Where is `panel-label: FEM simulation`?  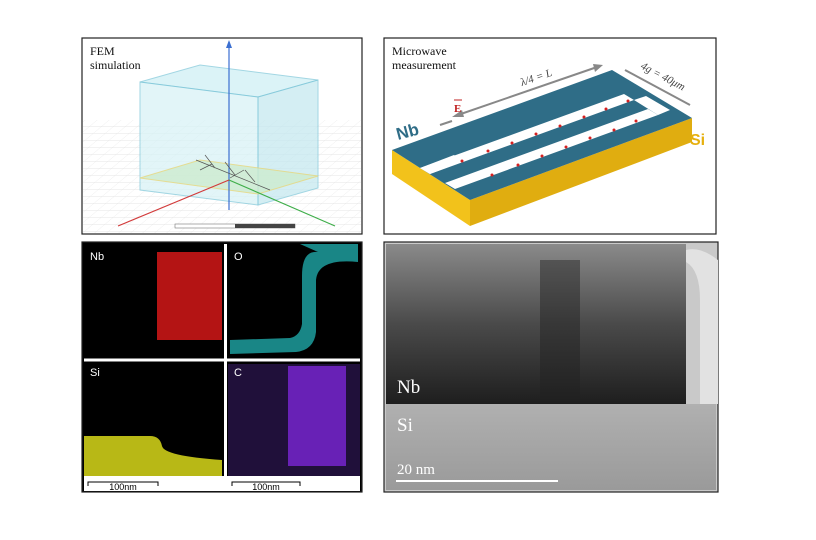
panel-label: FEM simulation is located at coordinates (115, 58).